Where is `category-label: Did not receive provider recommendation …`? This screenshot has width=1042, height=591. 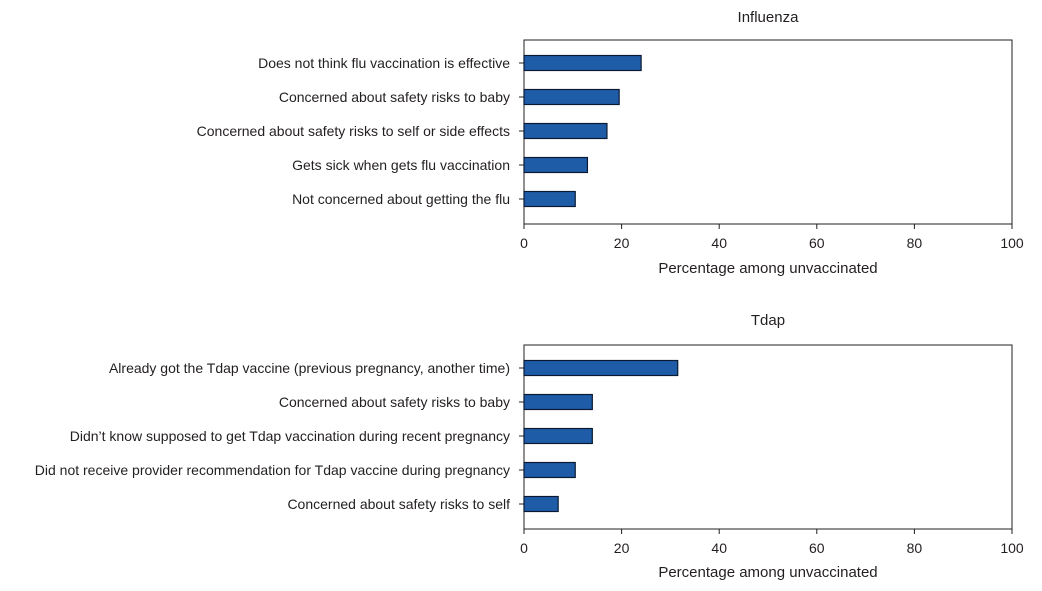
category-label: Did not receive provider recommendation … is located at coordinates (272, 470).